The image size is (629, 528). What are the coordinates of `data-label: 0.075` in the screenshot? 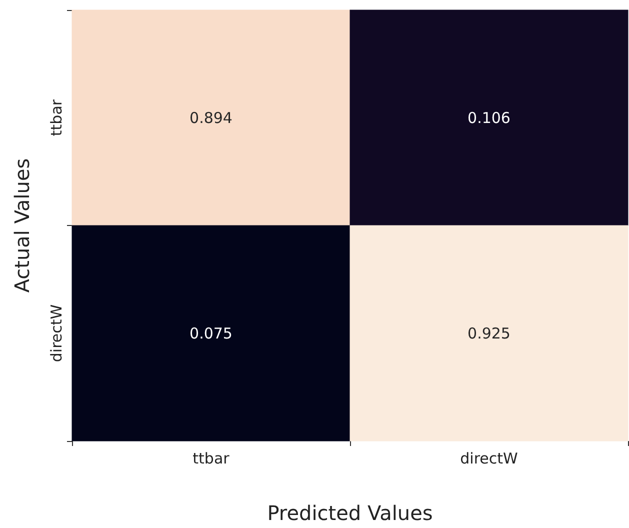 It's located at (211, 333).